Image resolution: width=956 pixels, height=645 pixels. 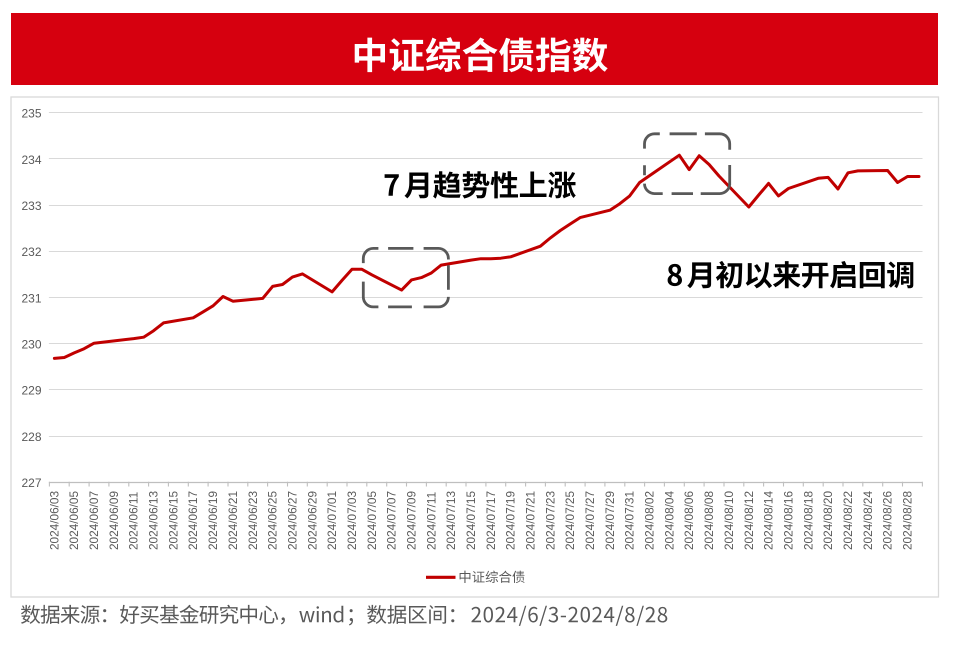 I want to click on svg-text: 2024/08/22, so click(x=848, y=520).